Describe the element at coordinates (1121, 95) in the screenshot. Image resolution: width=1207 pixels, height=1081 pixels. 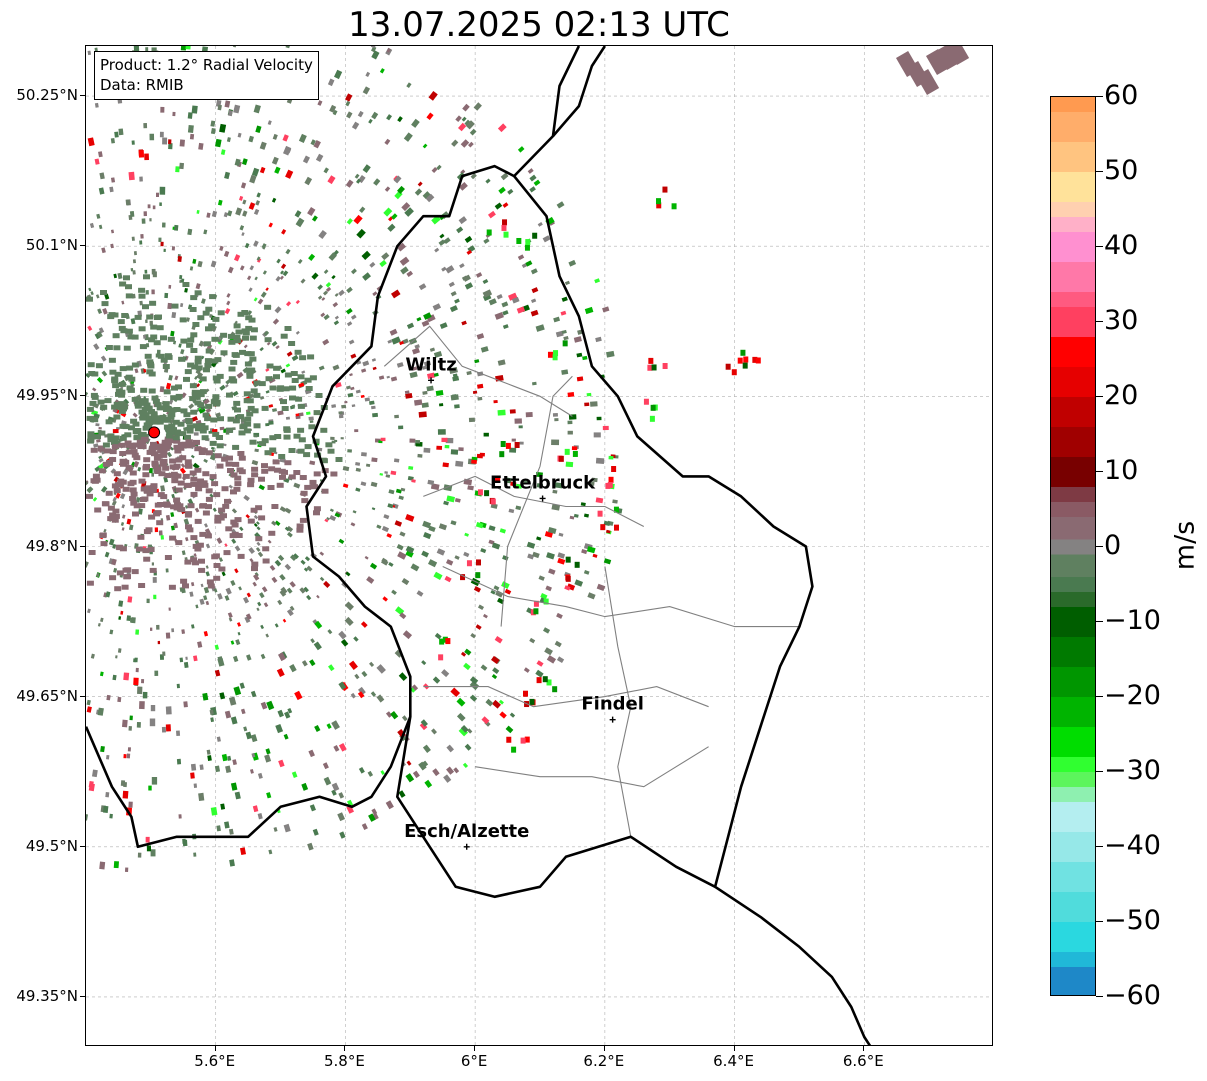
I see `colorbar-tick-label: 60` at that location.